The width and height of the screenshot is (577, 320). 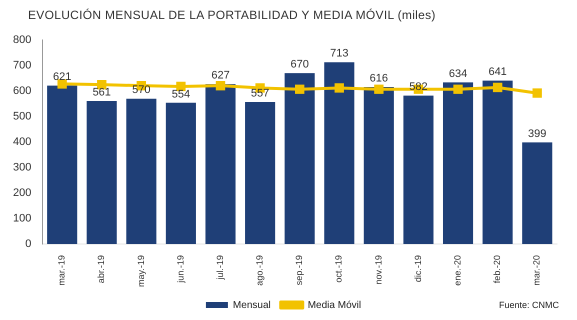 What do you see at coordinates (299, 64) in the screenshot?
I see `data-label: 670` at bounding box center [299, 64].